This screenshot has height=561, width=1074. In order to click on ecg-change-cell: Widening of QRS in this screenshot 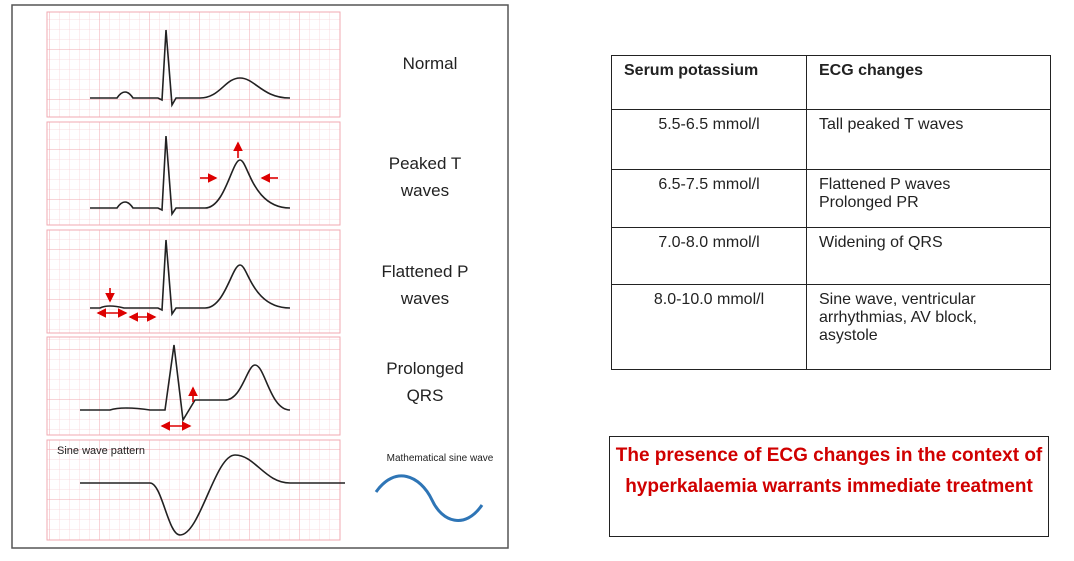, I will do `click(928, 256)`.